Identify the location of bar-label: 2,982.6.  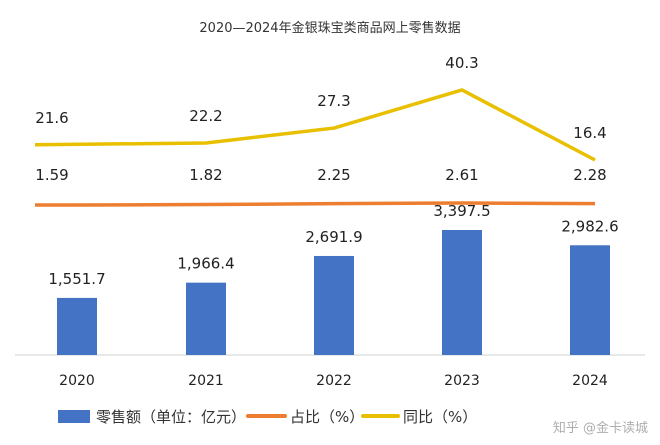
(589, 226).